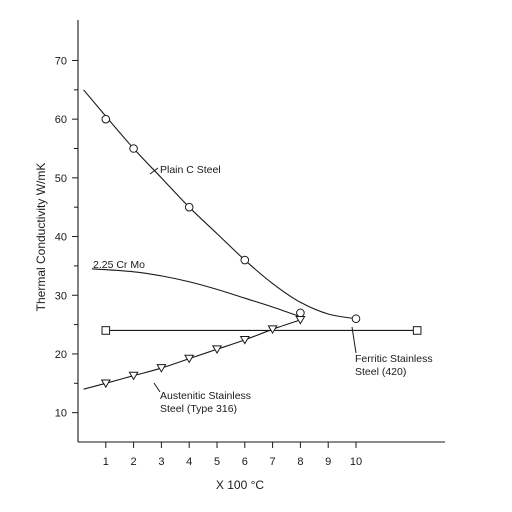  Describe the element at coordinates (356, 462) in the screenshot. I see `x-tick-label-10: 10` at that location.